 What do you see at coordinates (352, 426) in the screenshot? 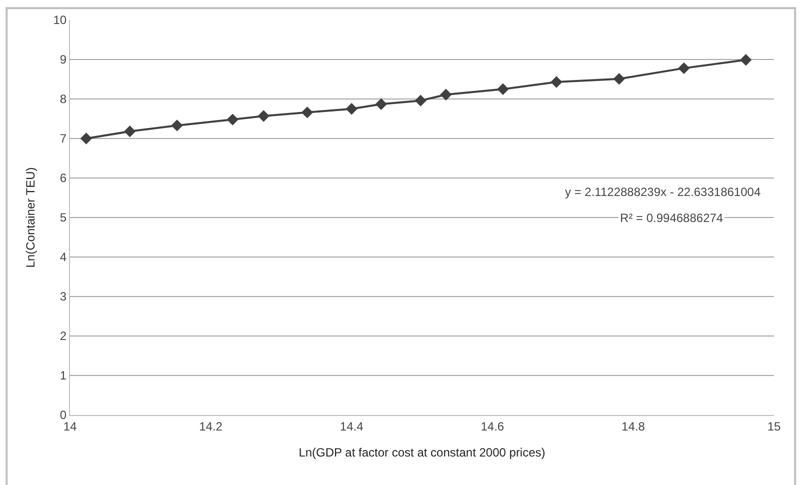
I see `x-tick-label: 14.4` at bounding box center [352, 426].